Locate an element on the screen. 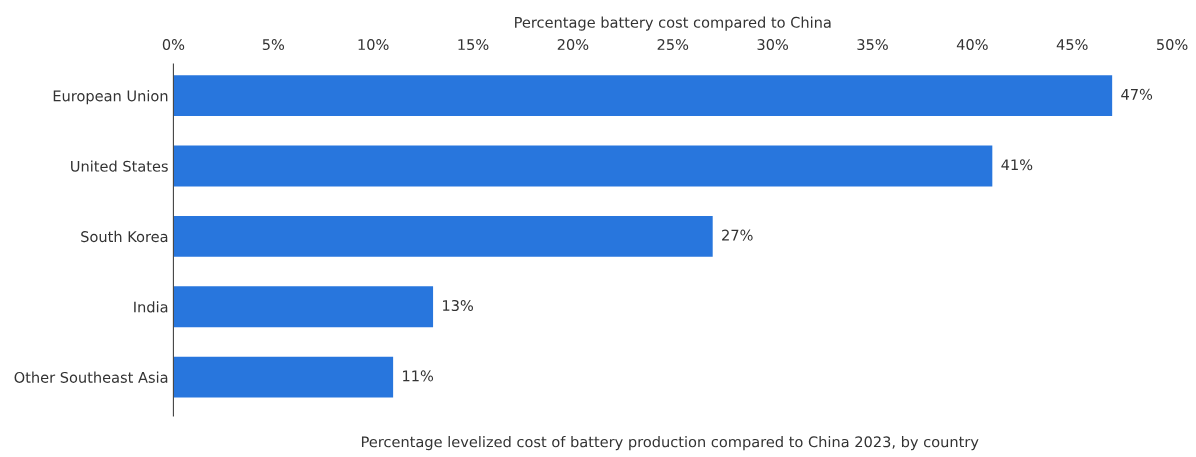 This screenshot has height=457, width=1196. x-tick-label: 10% is located at coordinates (373, 45).